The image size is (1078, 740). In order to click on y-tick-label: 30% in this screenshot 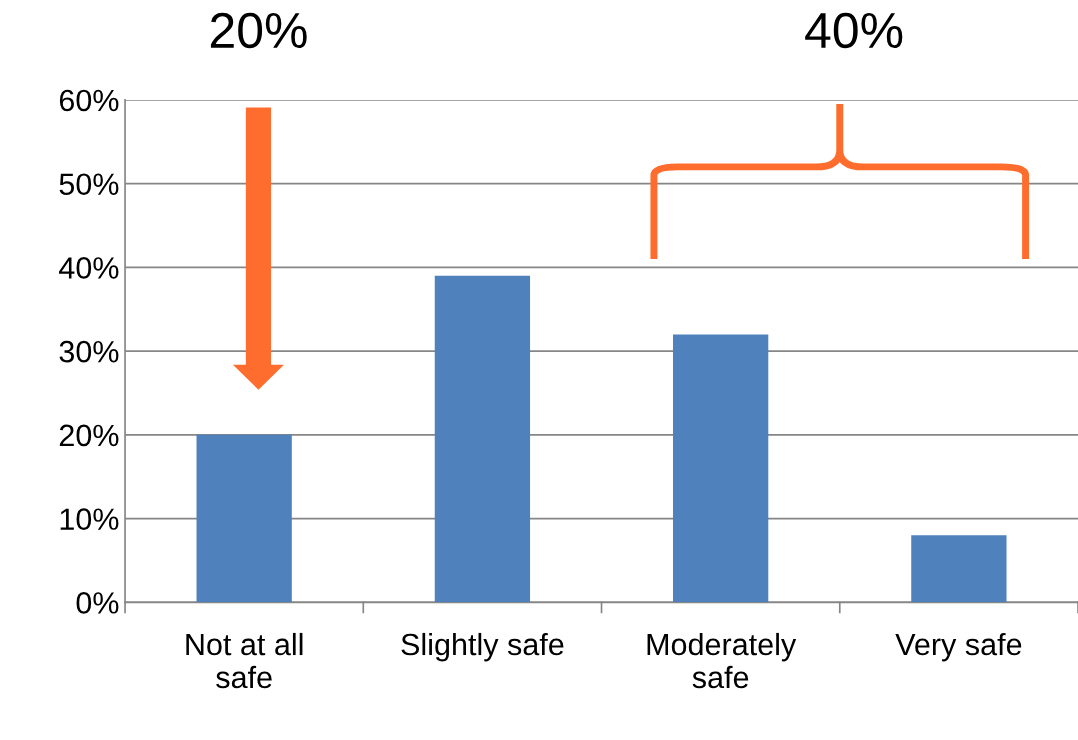, I will do `click(89, 351)`.